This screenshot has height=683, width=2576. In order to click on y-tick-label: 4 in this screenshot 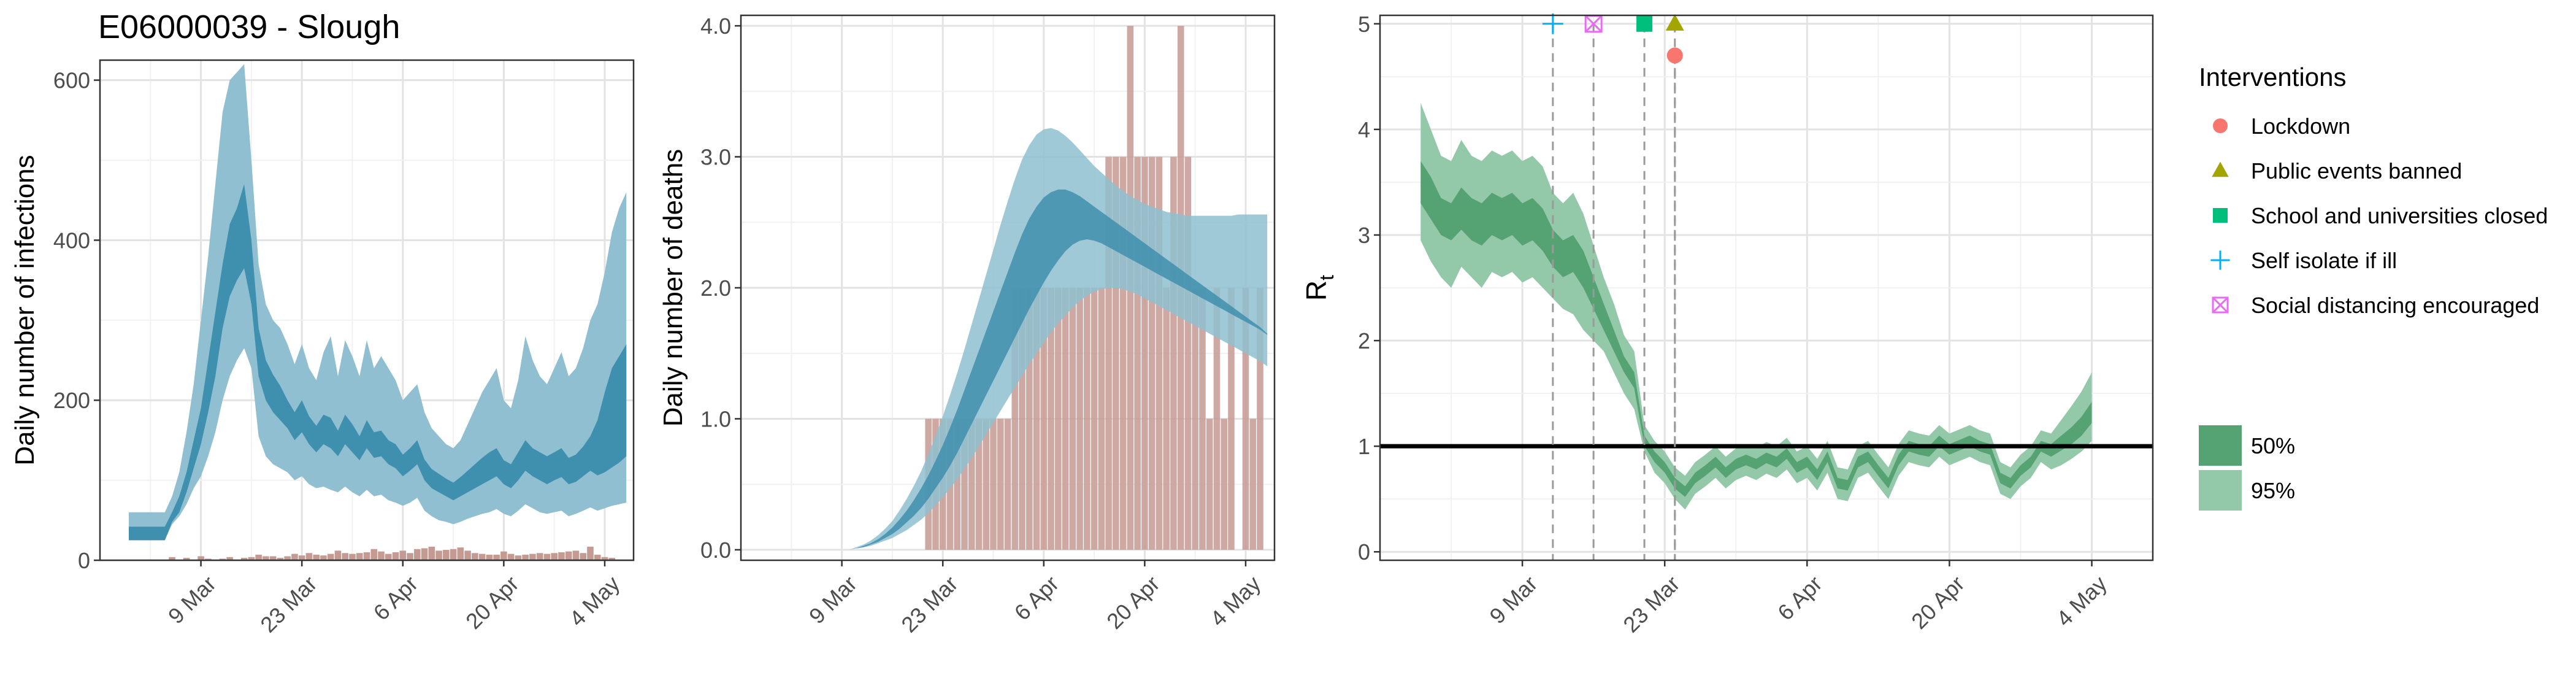, I will do `click(1364, 129)`.